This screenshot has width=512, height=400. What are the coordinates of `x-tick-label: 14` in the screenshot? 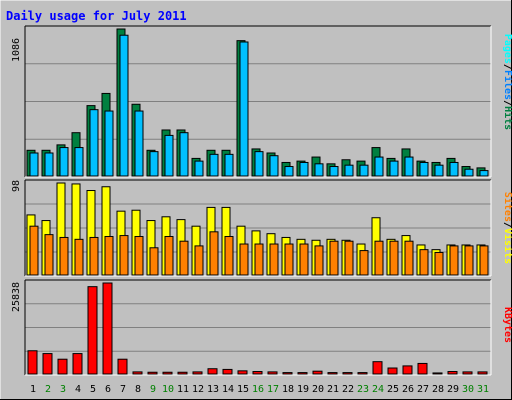 It's located at (228, 389).